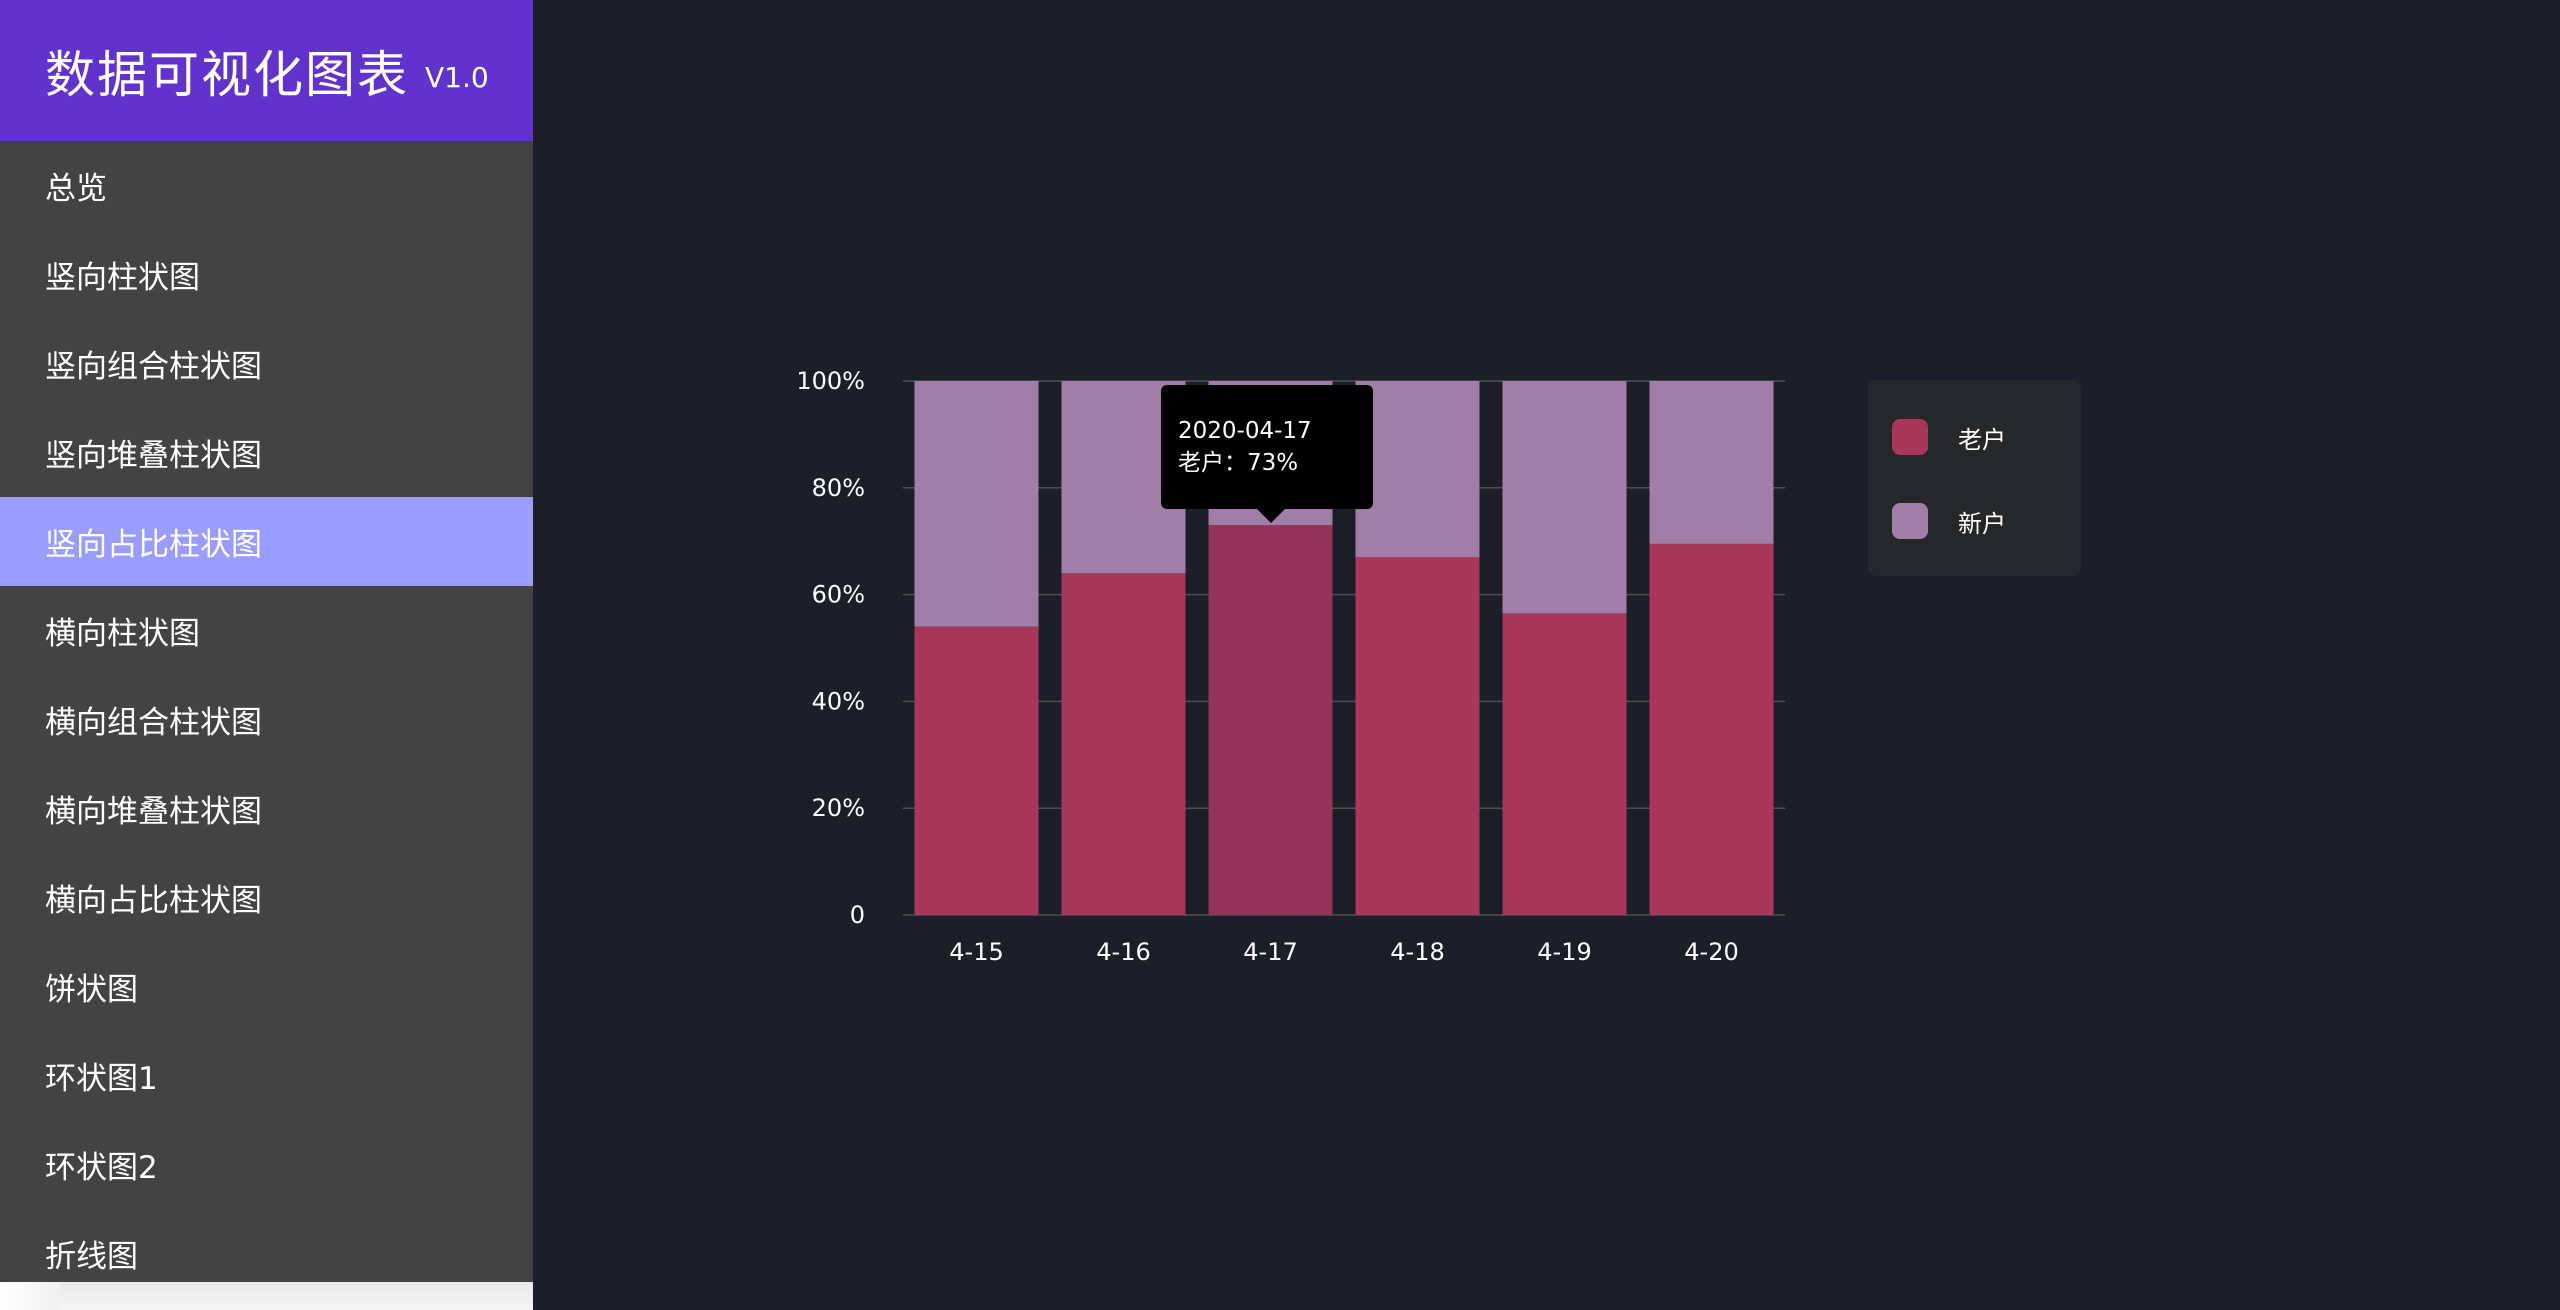  I want to click on sidebar-header: 数据可视化图表 V1.0, so click(266, 70).